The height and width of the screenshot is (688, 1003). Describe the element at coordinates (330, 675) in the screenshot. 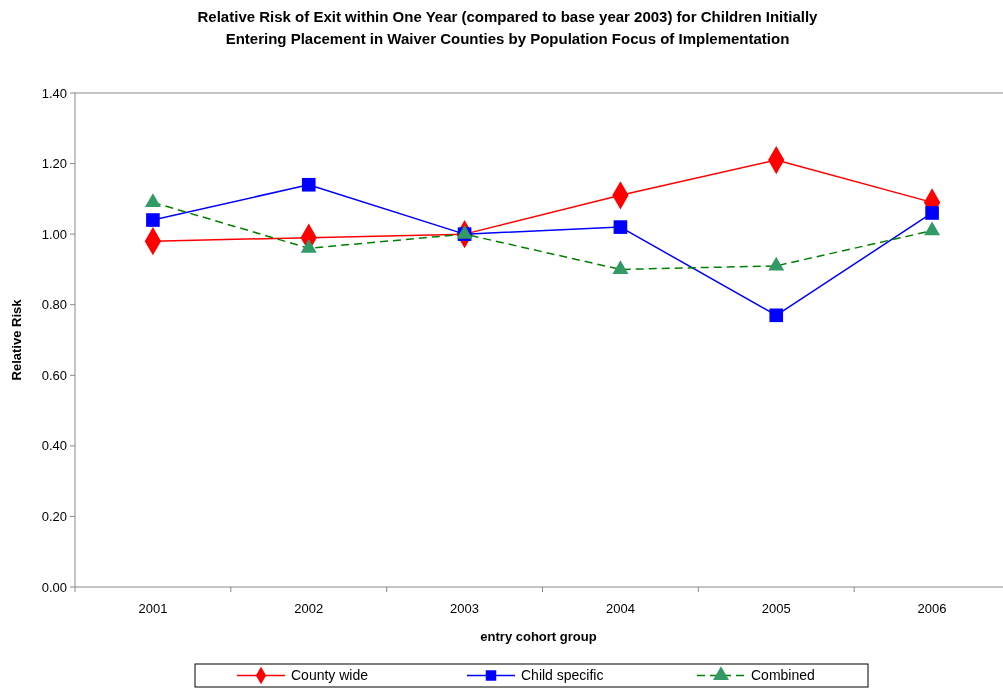

I see `legend-label: County wide` at that location.